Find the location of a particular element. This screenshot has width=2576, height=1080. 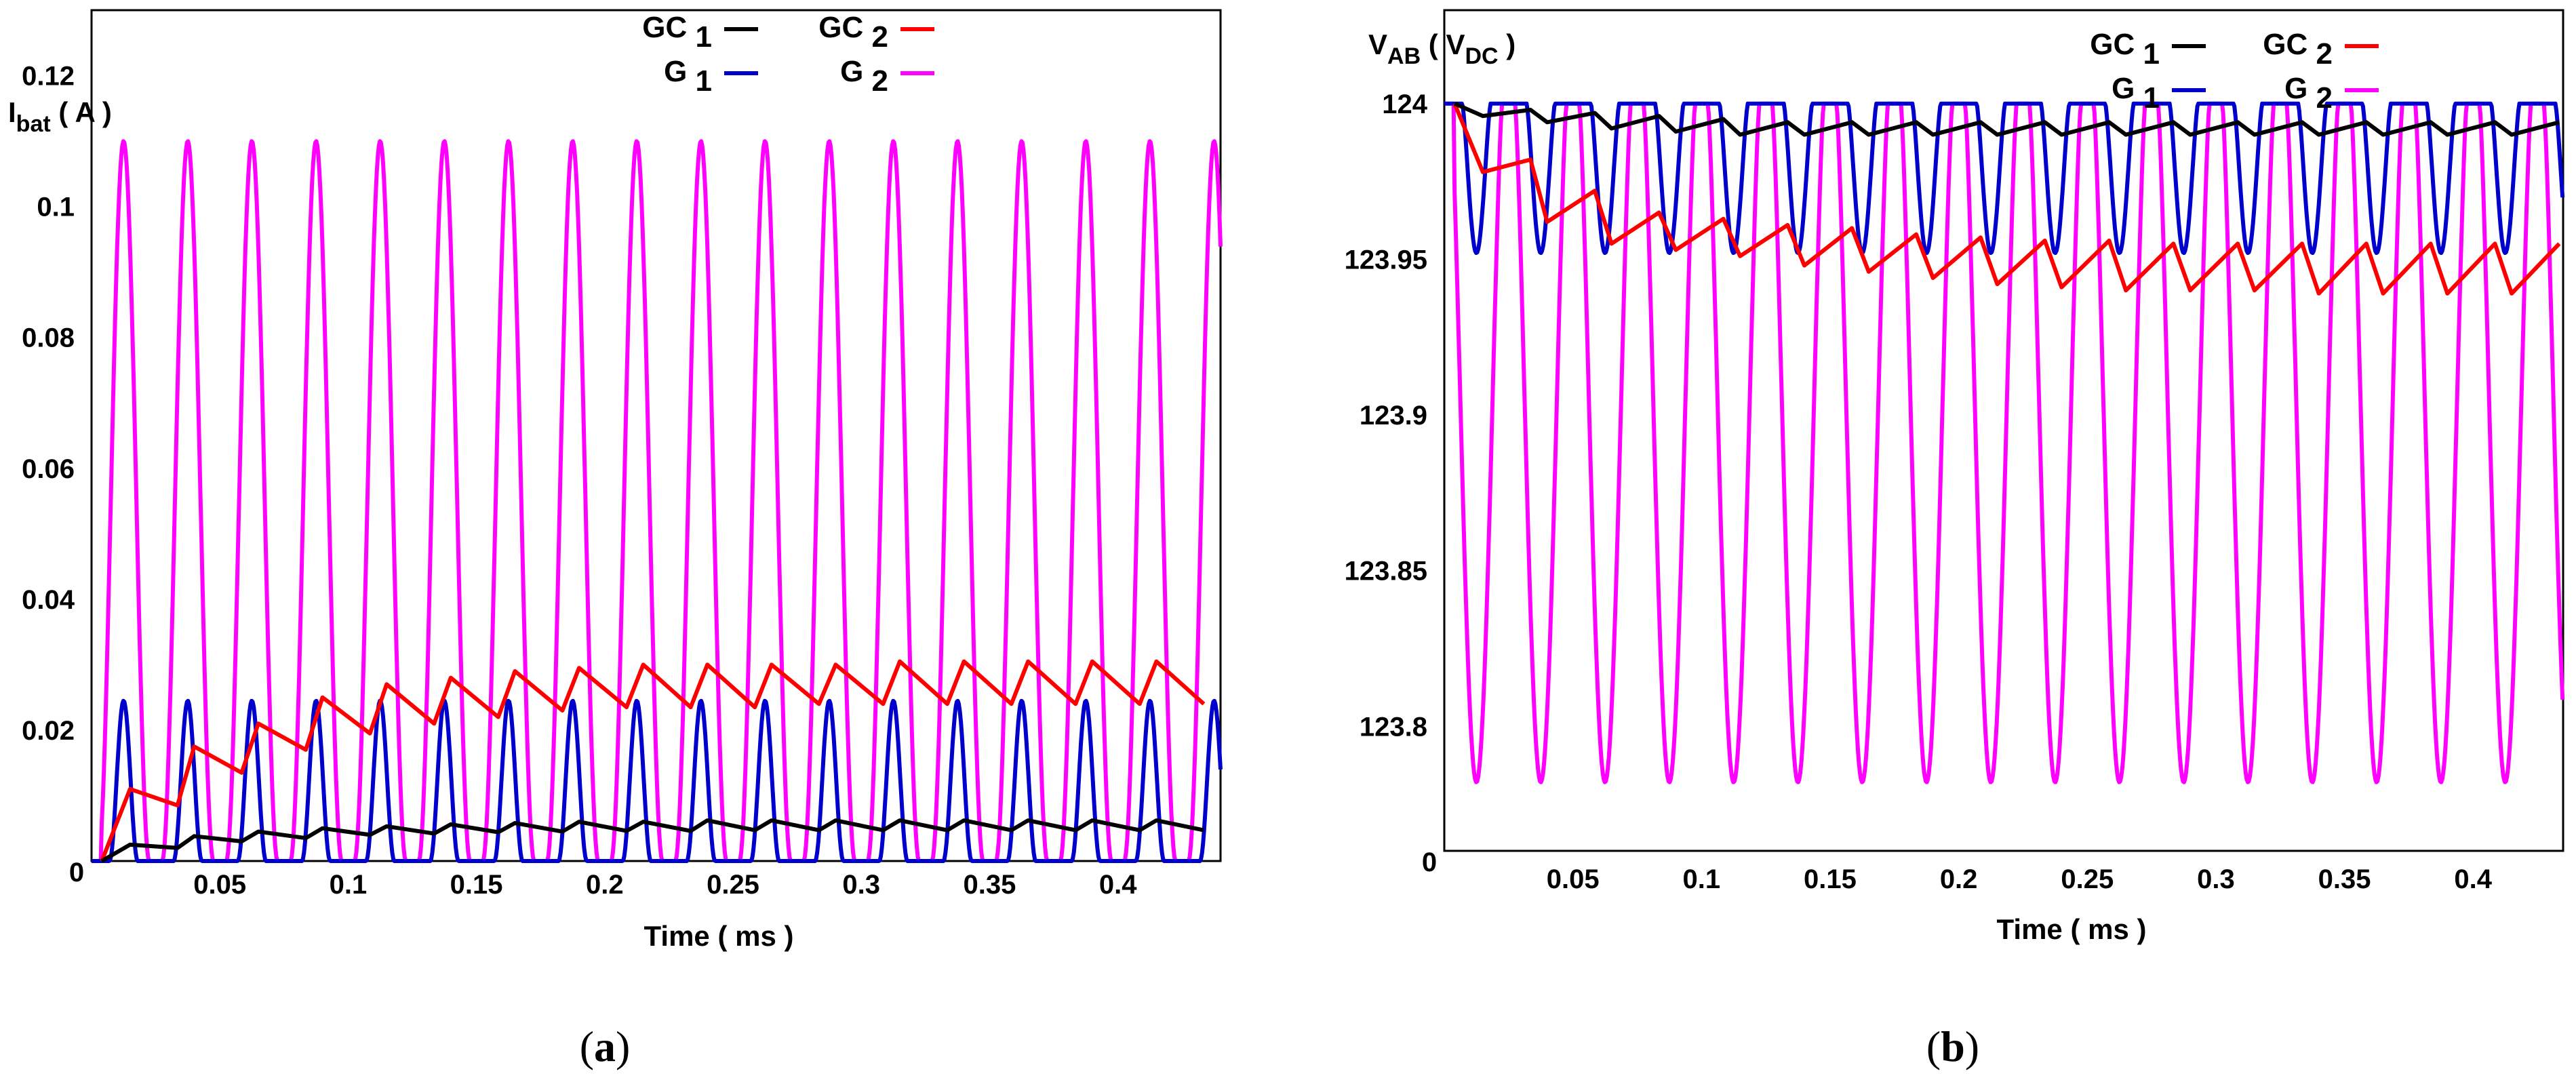

y-tick-label: 124 is located at coordinates (1405, 104).